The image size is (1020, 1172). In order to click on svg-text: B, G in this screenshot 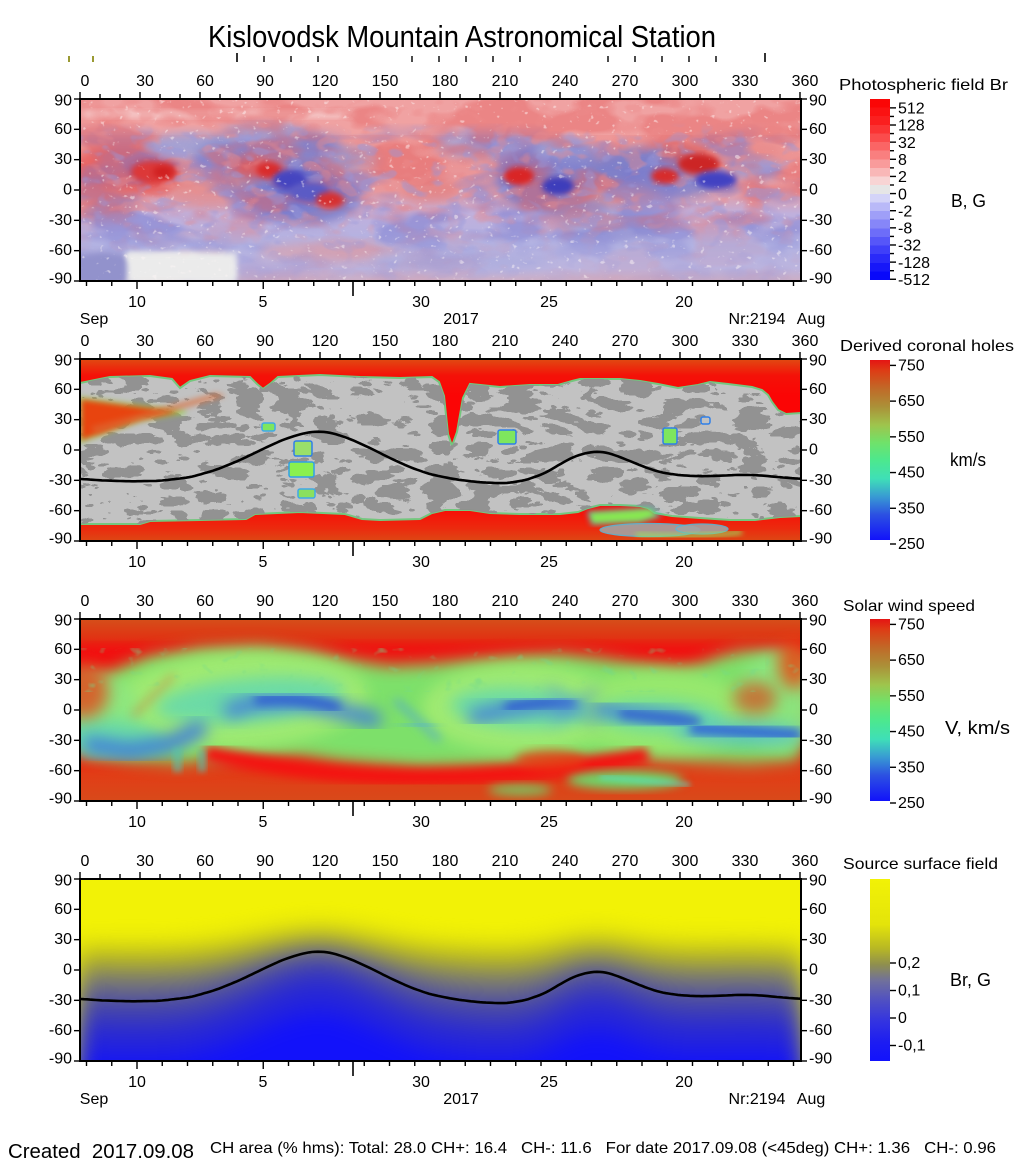, I will do `click(968, 201)`.